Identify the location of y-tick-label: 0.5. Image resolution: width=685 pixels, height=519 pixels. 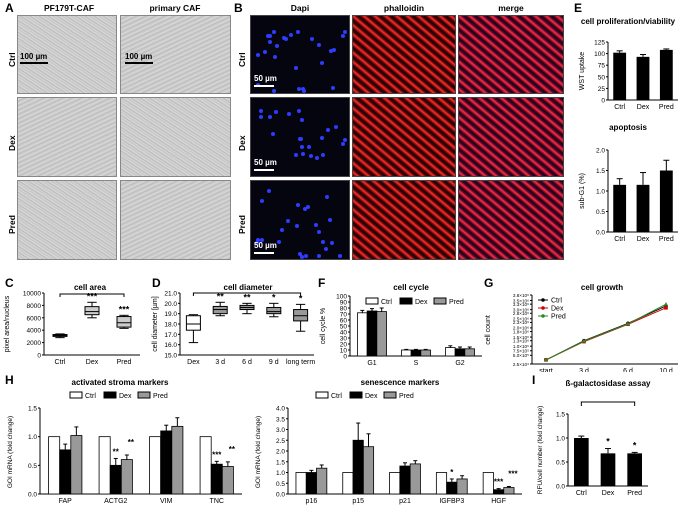
(280, 484).